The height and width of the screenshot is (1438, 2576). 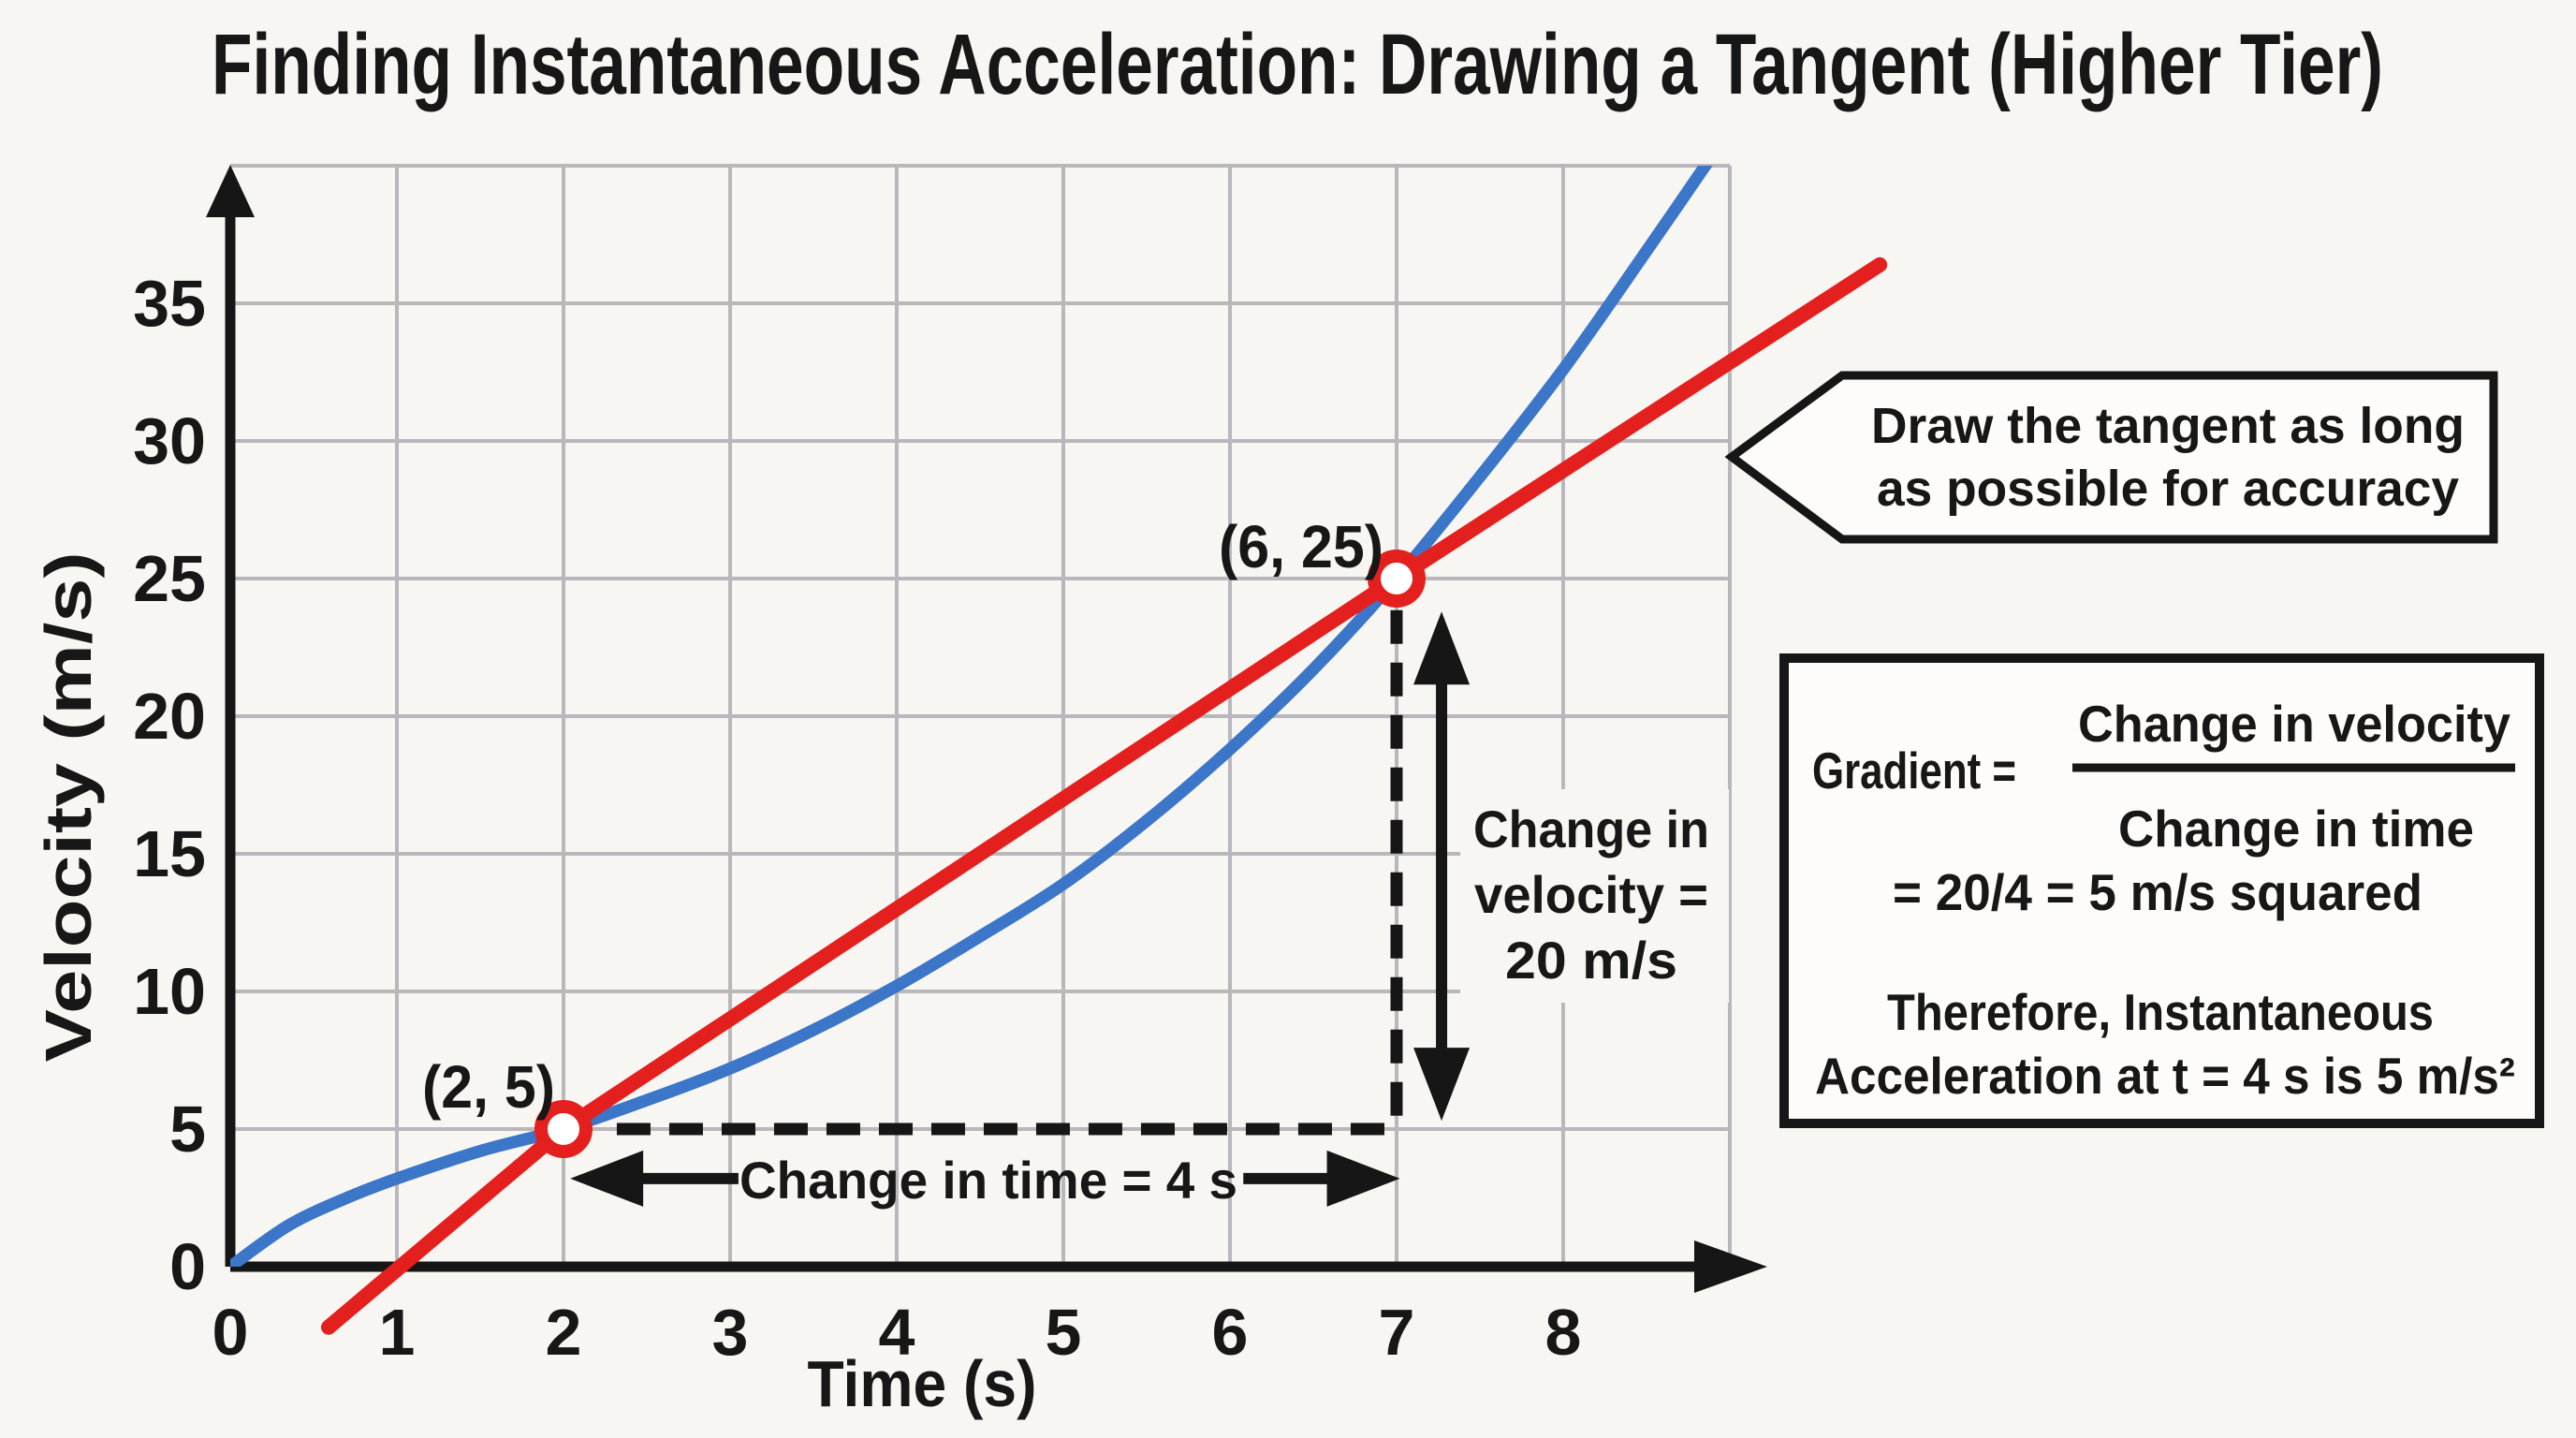 I want to click on y-tick: 35, so click(x=169, y=303).